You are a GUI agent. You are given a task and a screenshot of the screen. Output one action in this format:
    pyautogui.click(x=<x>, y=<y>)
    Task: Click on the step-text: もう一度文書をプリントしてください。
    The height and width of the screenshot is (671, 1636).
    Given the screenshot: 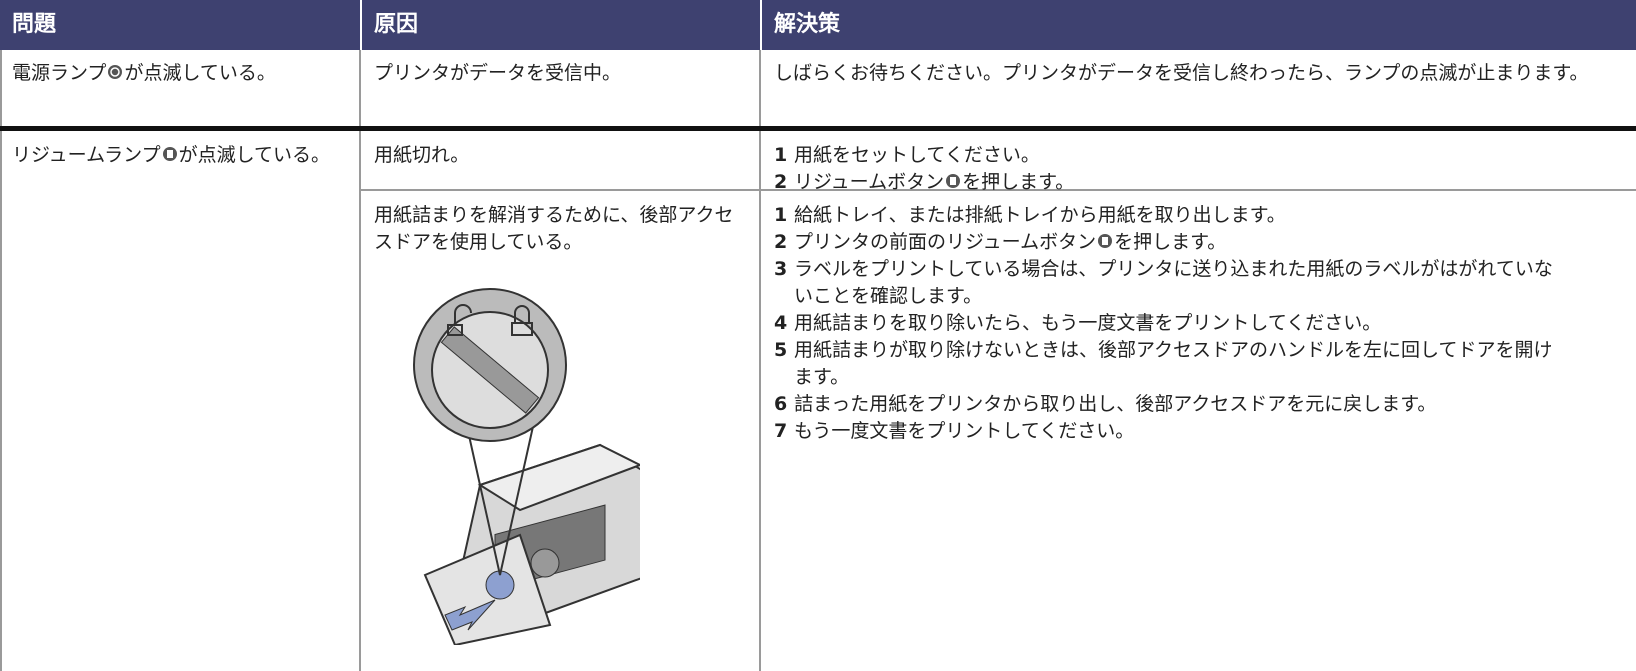 What is the action you would take?
    pyautogui.click(x=964, y=431)
    